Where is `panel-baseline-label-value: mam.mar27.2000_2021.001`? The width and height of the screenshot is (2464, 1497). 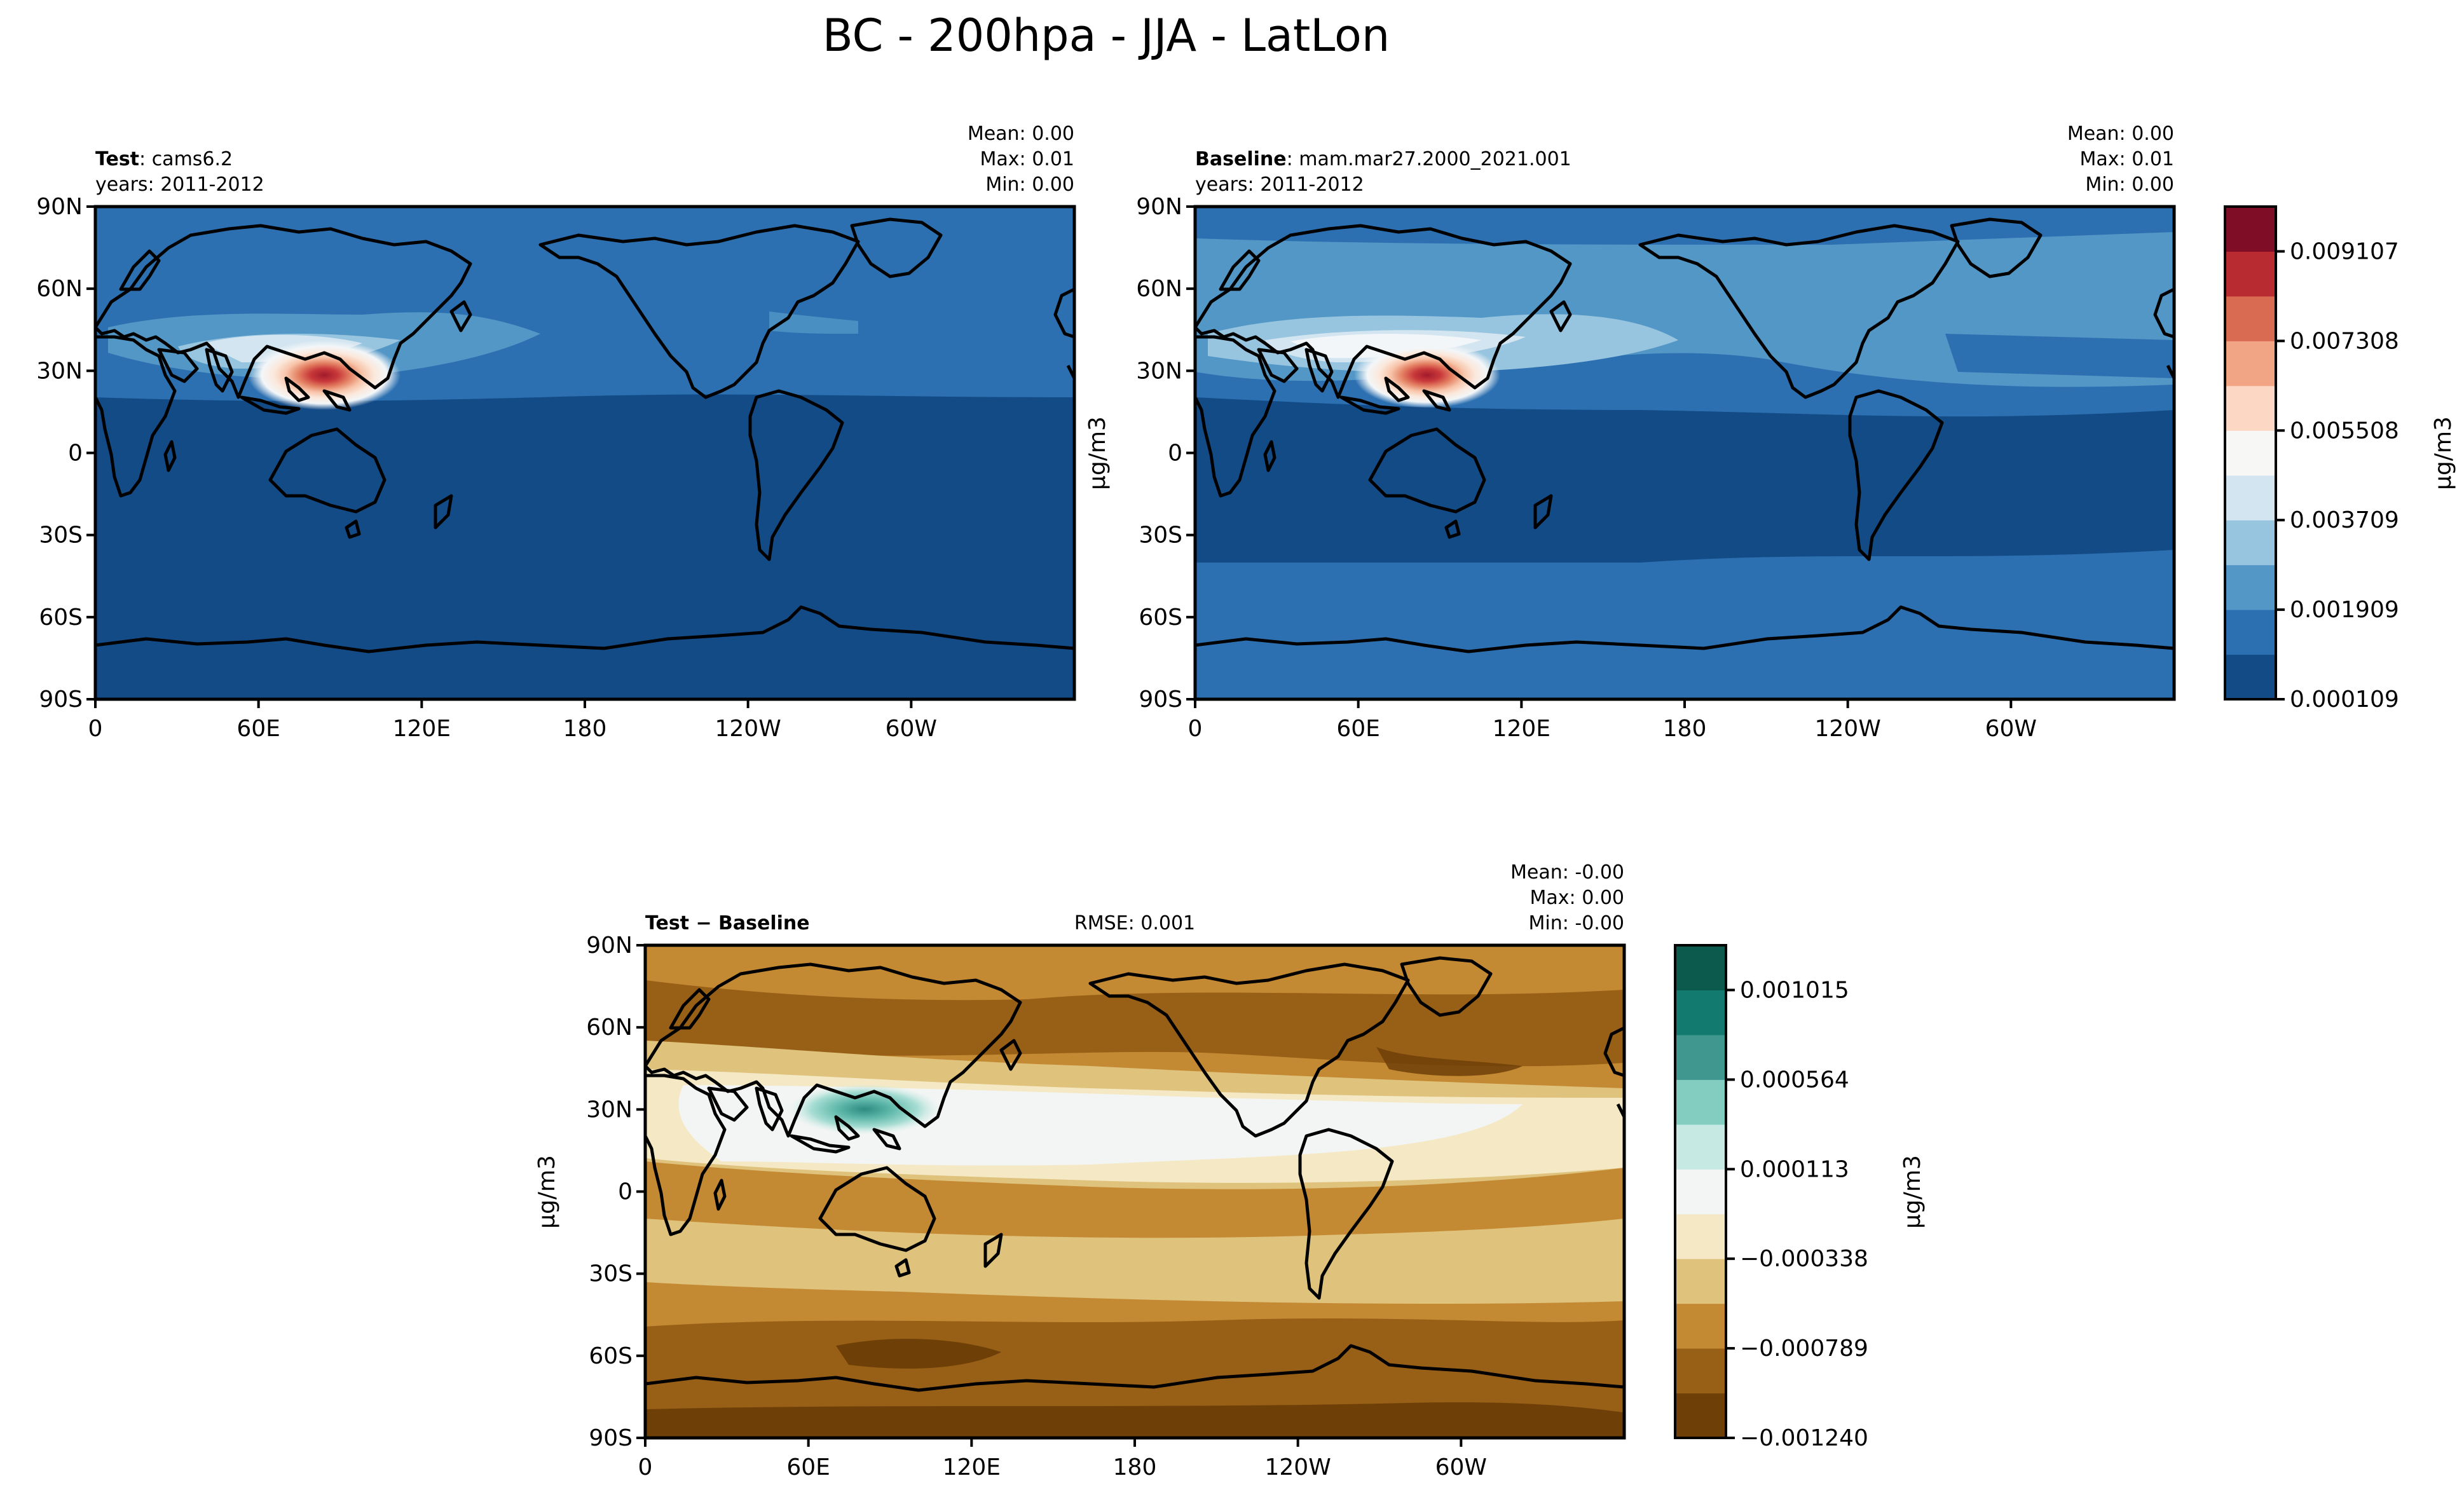
panel-baseline-label-value: mam.mar27.2000_2021.001 is located at coordinates (1435, 159).